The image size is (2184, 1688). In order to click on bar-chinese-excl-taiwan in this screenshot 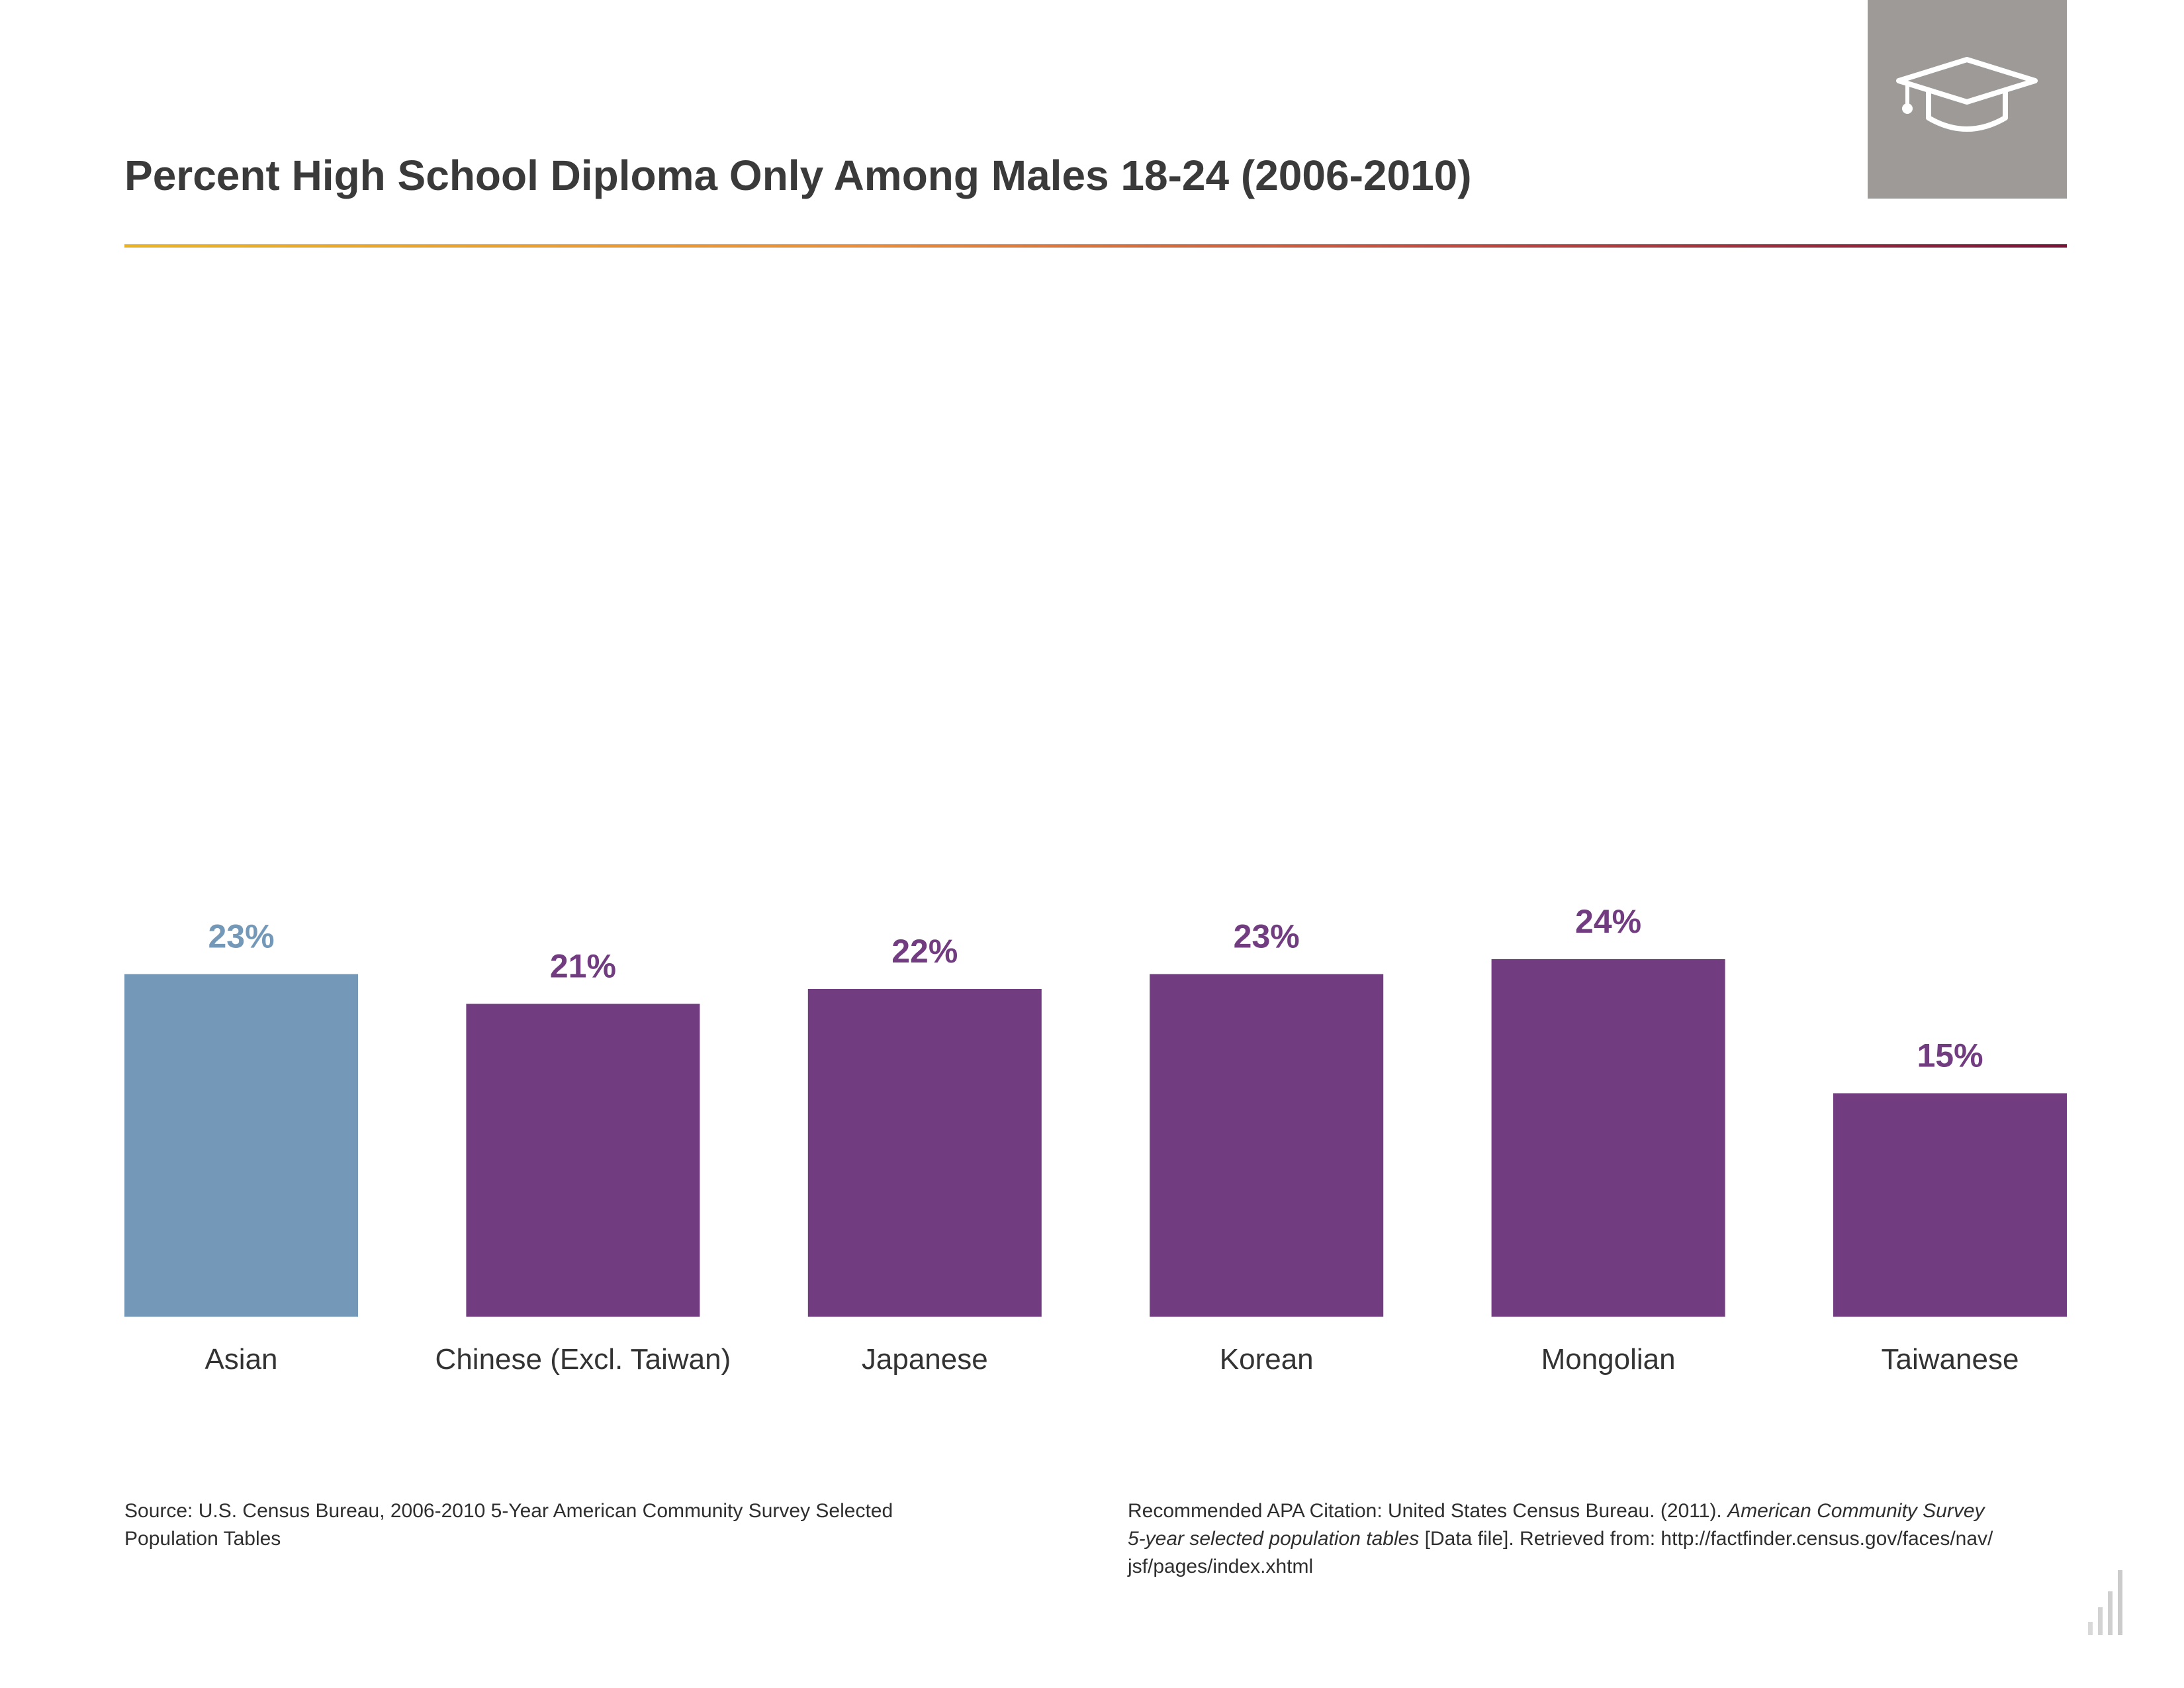, I will do `click(583, 1160)`.